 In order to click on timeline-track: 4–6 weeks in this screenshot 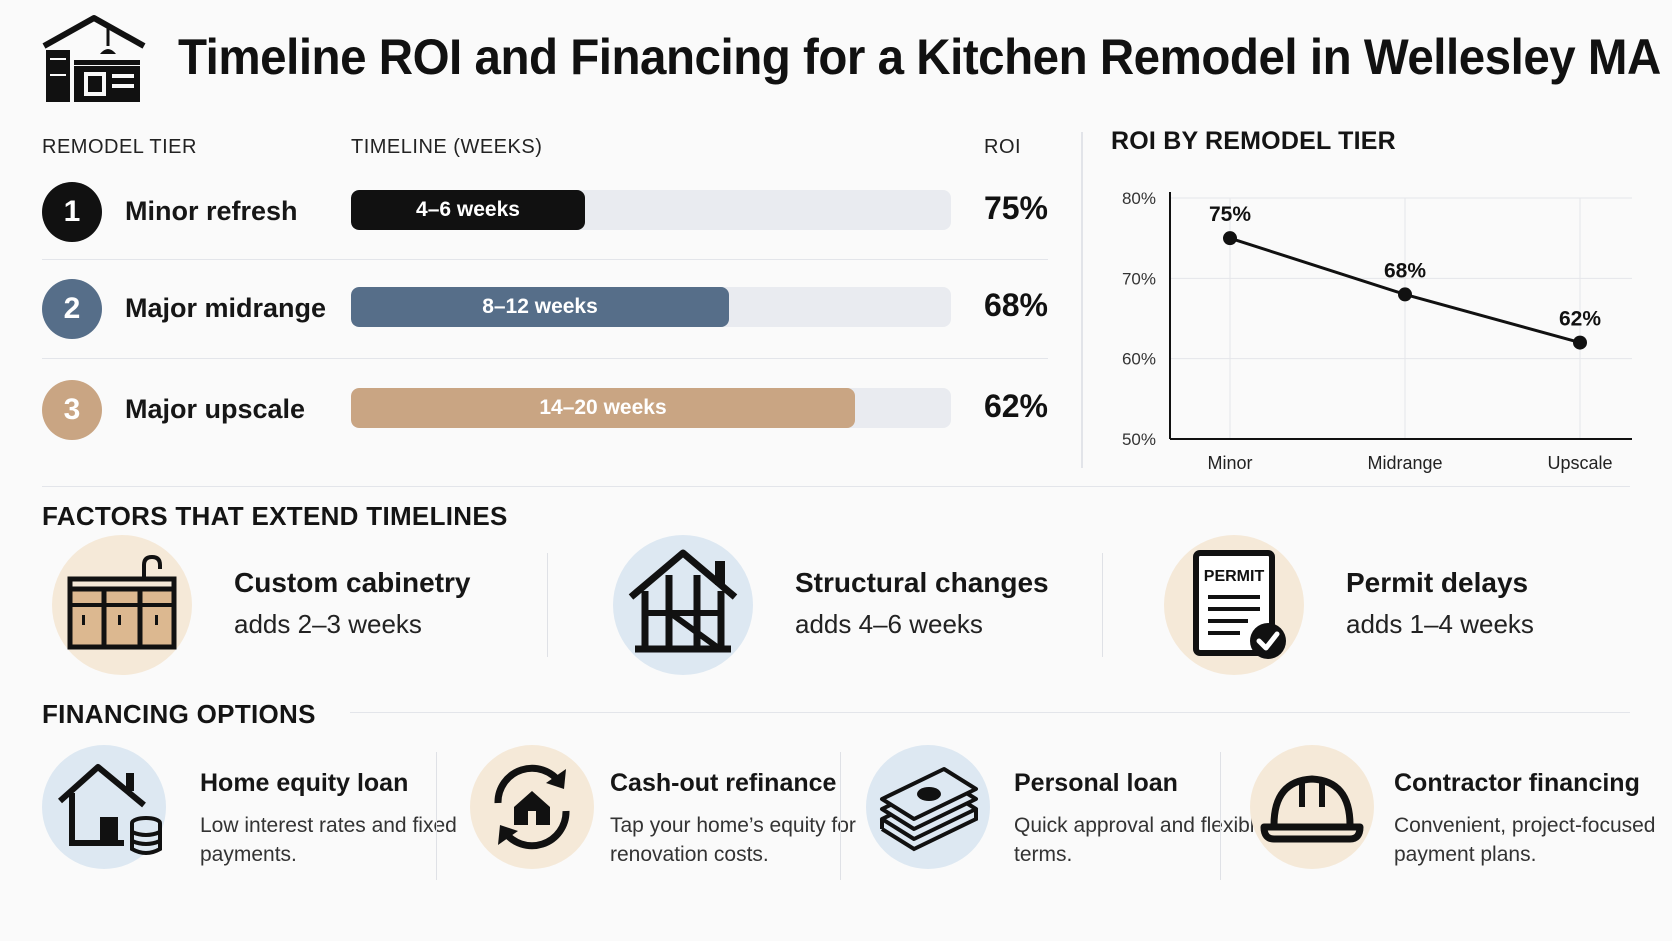, I will do `click(651, 210)`.